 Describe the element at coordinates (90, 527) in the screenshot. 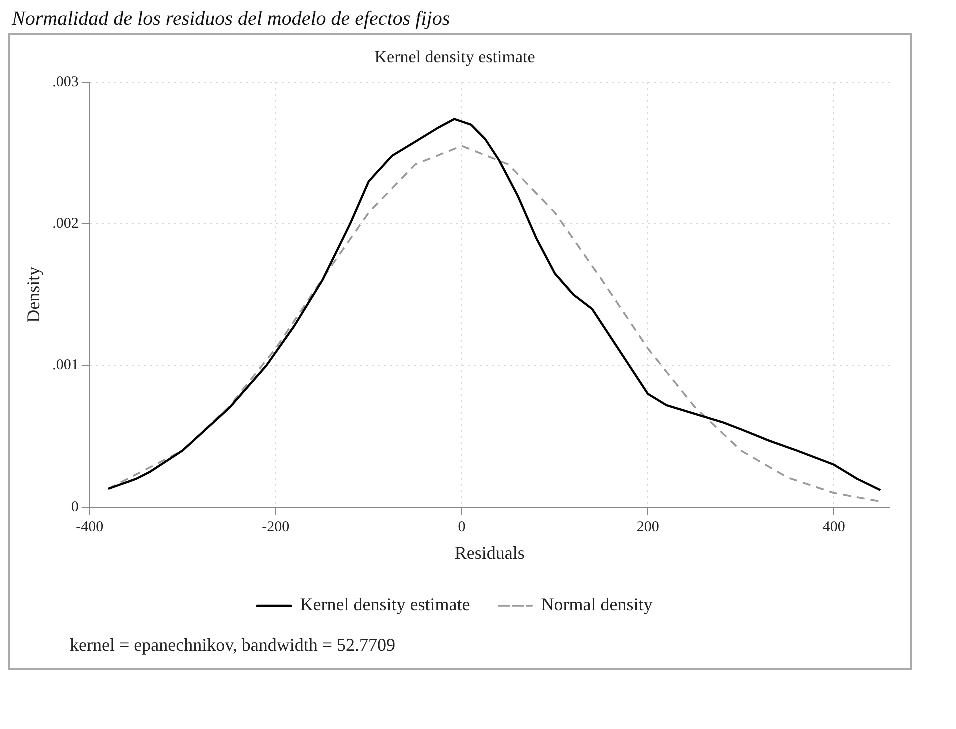

I see `x-tick-label: -400` at that location.